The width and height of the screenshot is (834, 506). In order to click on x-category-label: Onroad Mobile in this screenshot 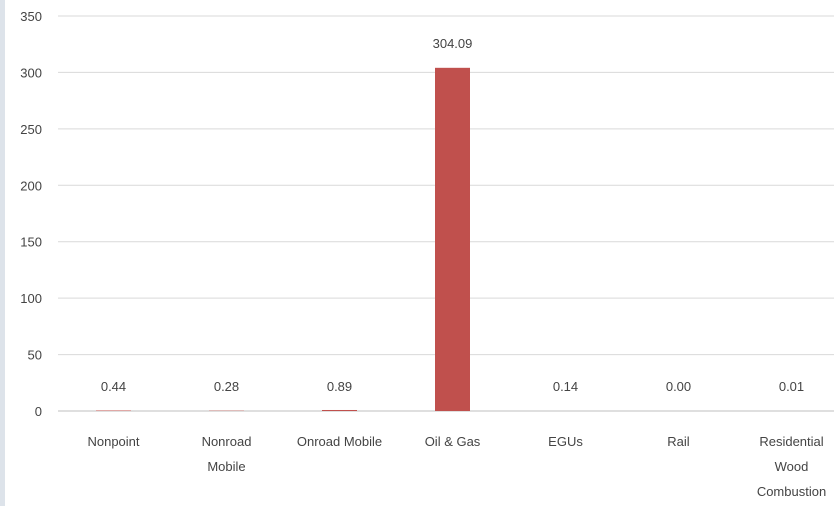, I will do `click(339, 441)`.